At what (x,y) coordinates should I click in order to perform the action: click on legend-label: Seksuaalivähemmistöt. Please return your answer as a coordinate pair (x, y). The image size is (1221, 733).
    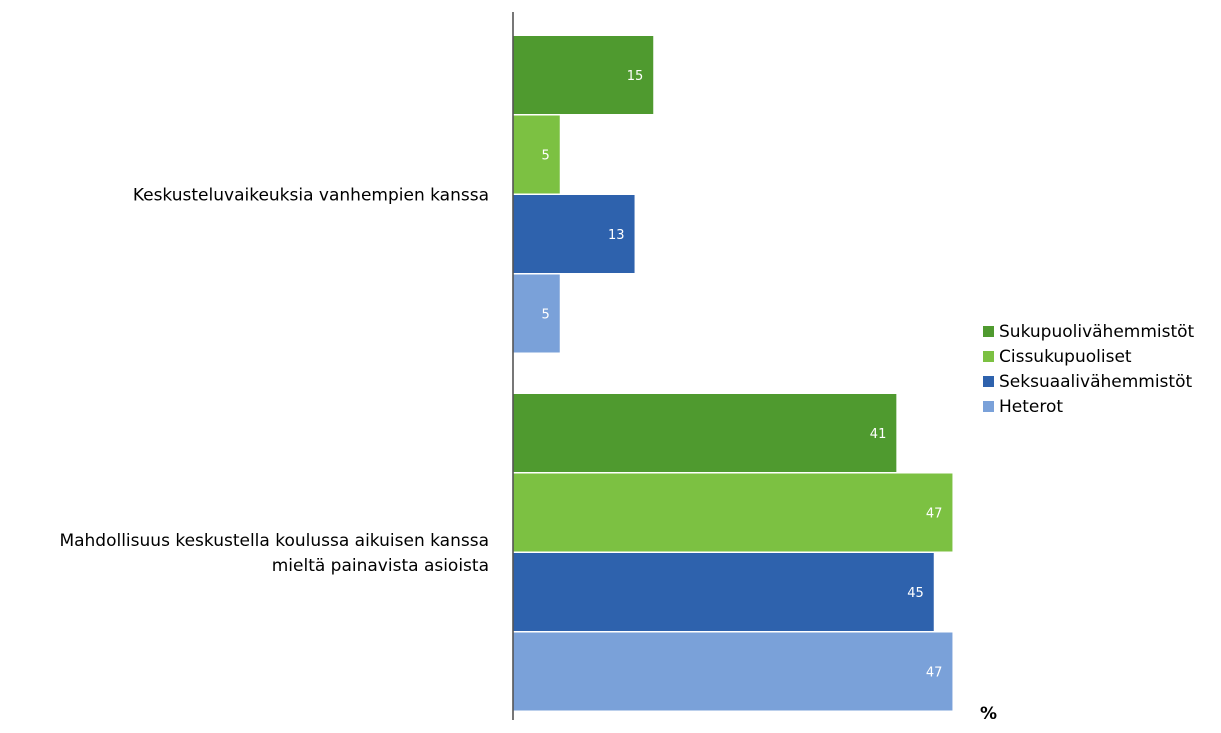
    Looking at the image, I should click on (1095, 382).